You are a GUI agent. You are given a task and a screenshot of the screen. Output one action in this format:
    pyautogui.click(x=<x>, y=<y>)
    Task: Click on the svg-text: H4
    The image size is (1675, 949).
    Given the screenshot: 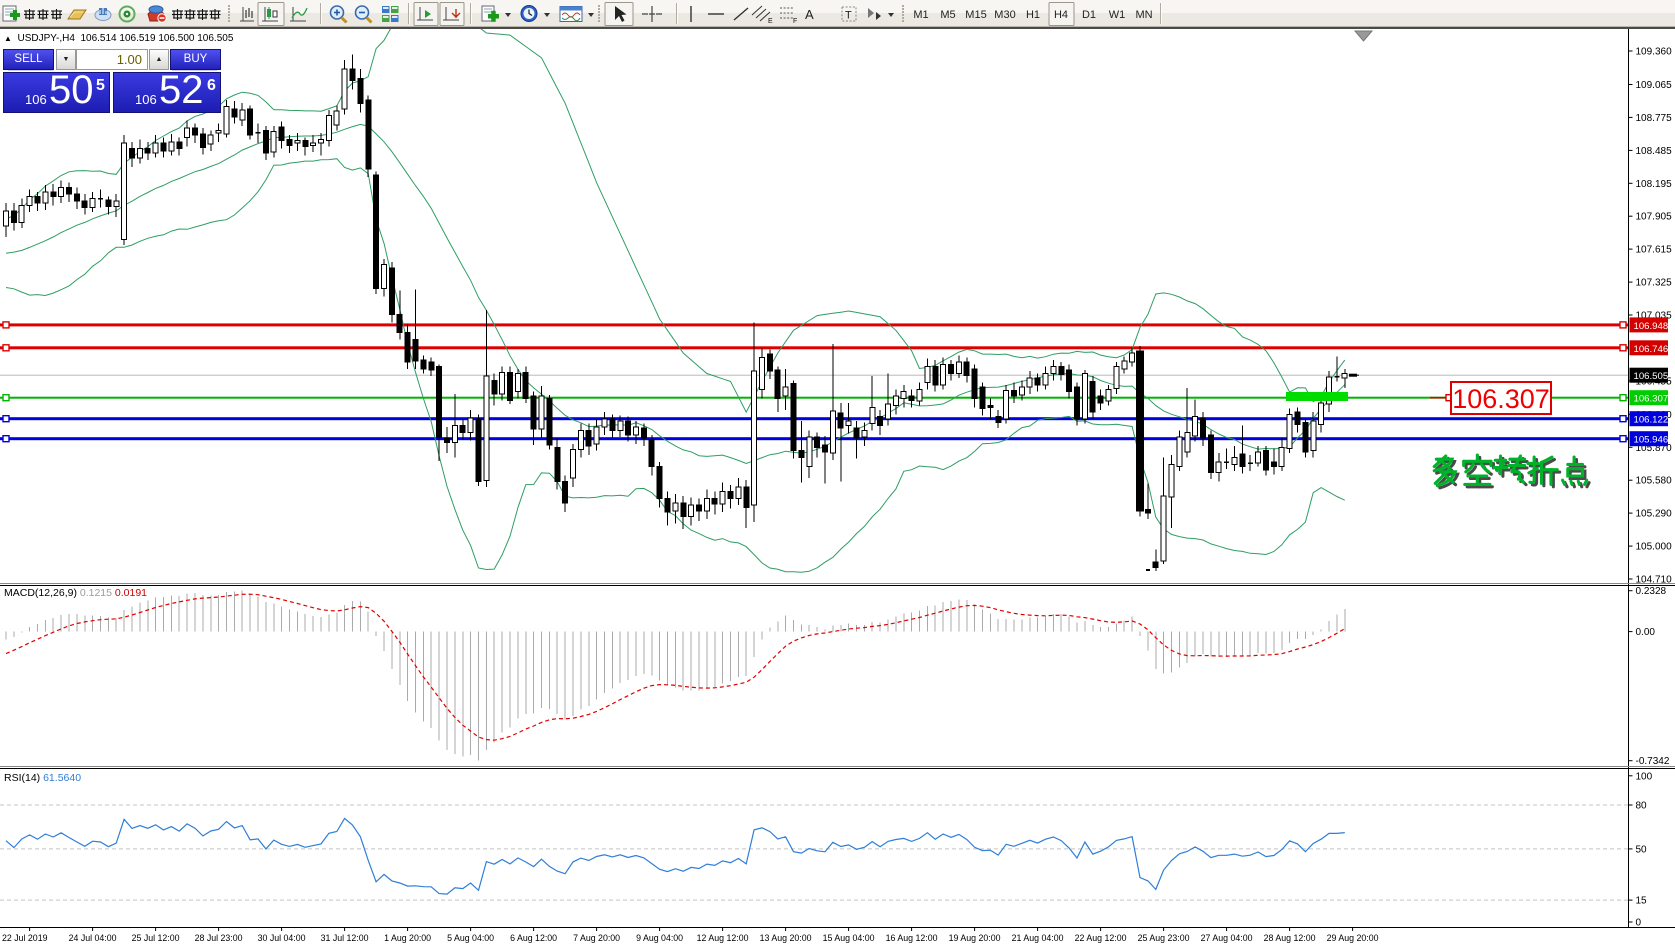 What is the action you would take?
    pyautogui.click(x=1061, y=15)
    